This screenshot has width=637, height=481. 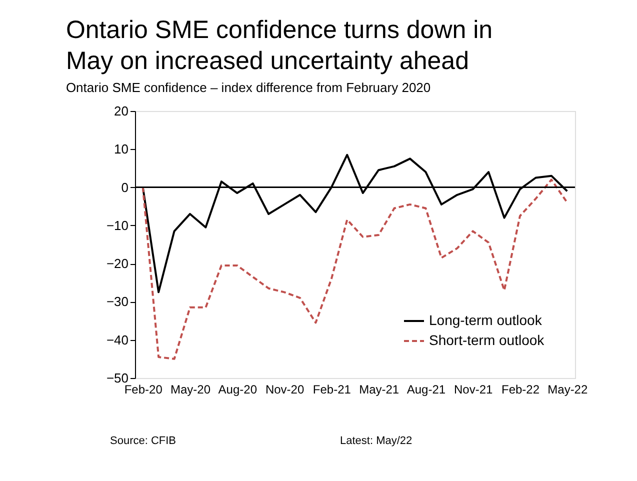 I want to click on y-tick-label: −40, so click(x=117, y=340).